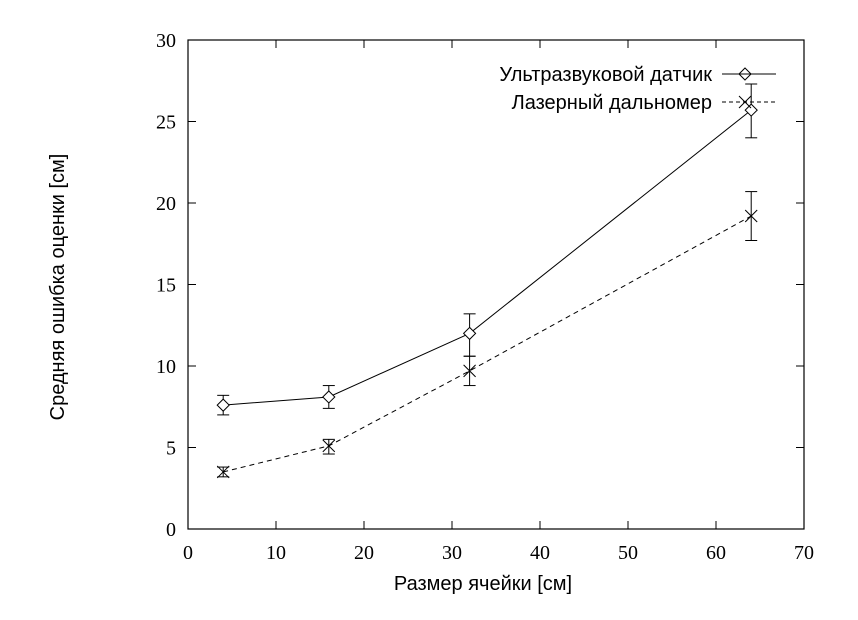 The width and height of the screenshot is (858, 620). Describe the element at coordinates (166, 204) in the screenshot. I see `y-tick-label-4: 20` at that location.